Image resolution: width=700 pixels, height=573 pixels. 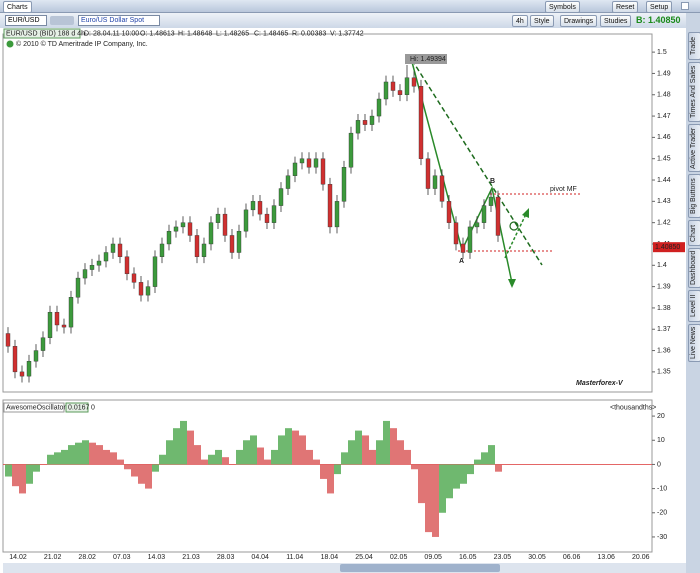 I want to click on side-tab: Active Trader, so click(x=694, y=148).